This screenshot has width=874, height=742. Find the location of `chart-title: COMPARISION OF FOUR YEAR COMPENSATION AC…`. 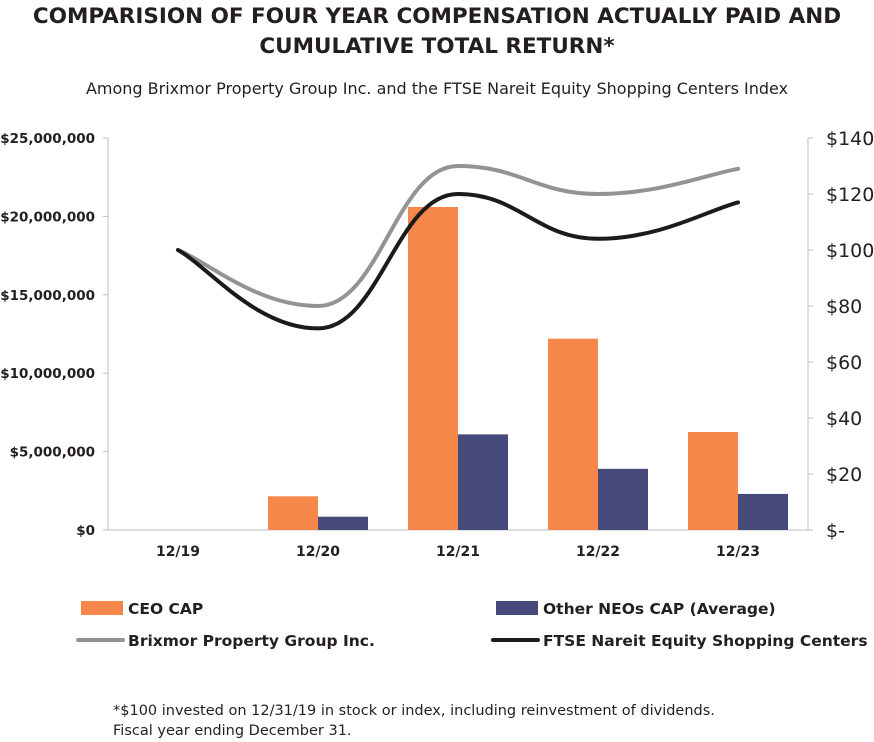

chart-title: COMPARISION OF FOUR YEAR COMPENSATION AC… is located at coordinates (437, 32).